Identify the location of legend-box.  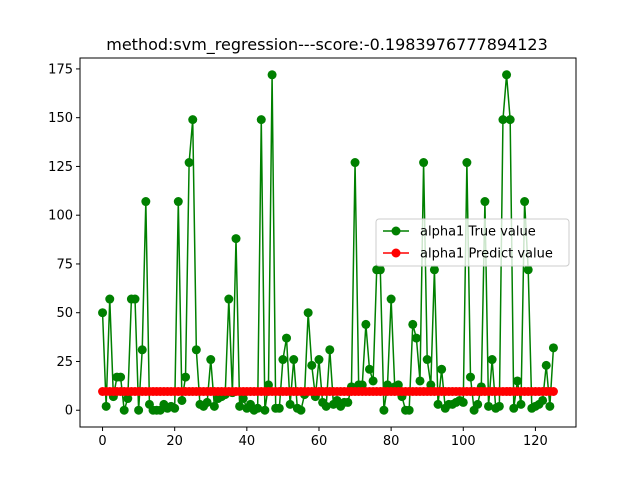
(472, 242).